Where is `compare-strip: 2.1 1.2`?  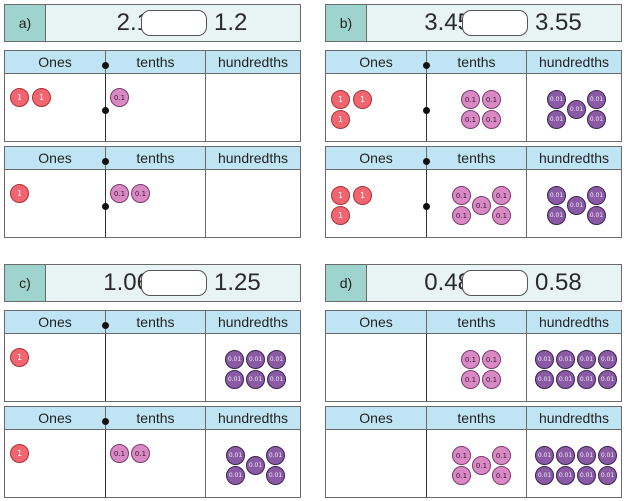
compare-strip: 2.1 1.2 is located at coordinates (173, 23).